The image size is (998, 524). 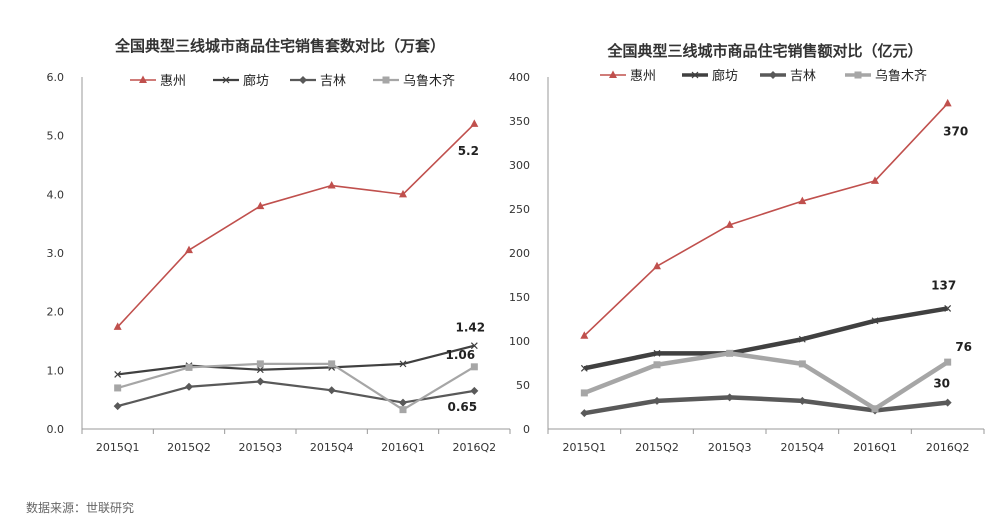 What do you see at coordinates (56, 429) in the screenshot?
I see `y-tick-label: 0.0` at bounding box center [56, 429].